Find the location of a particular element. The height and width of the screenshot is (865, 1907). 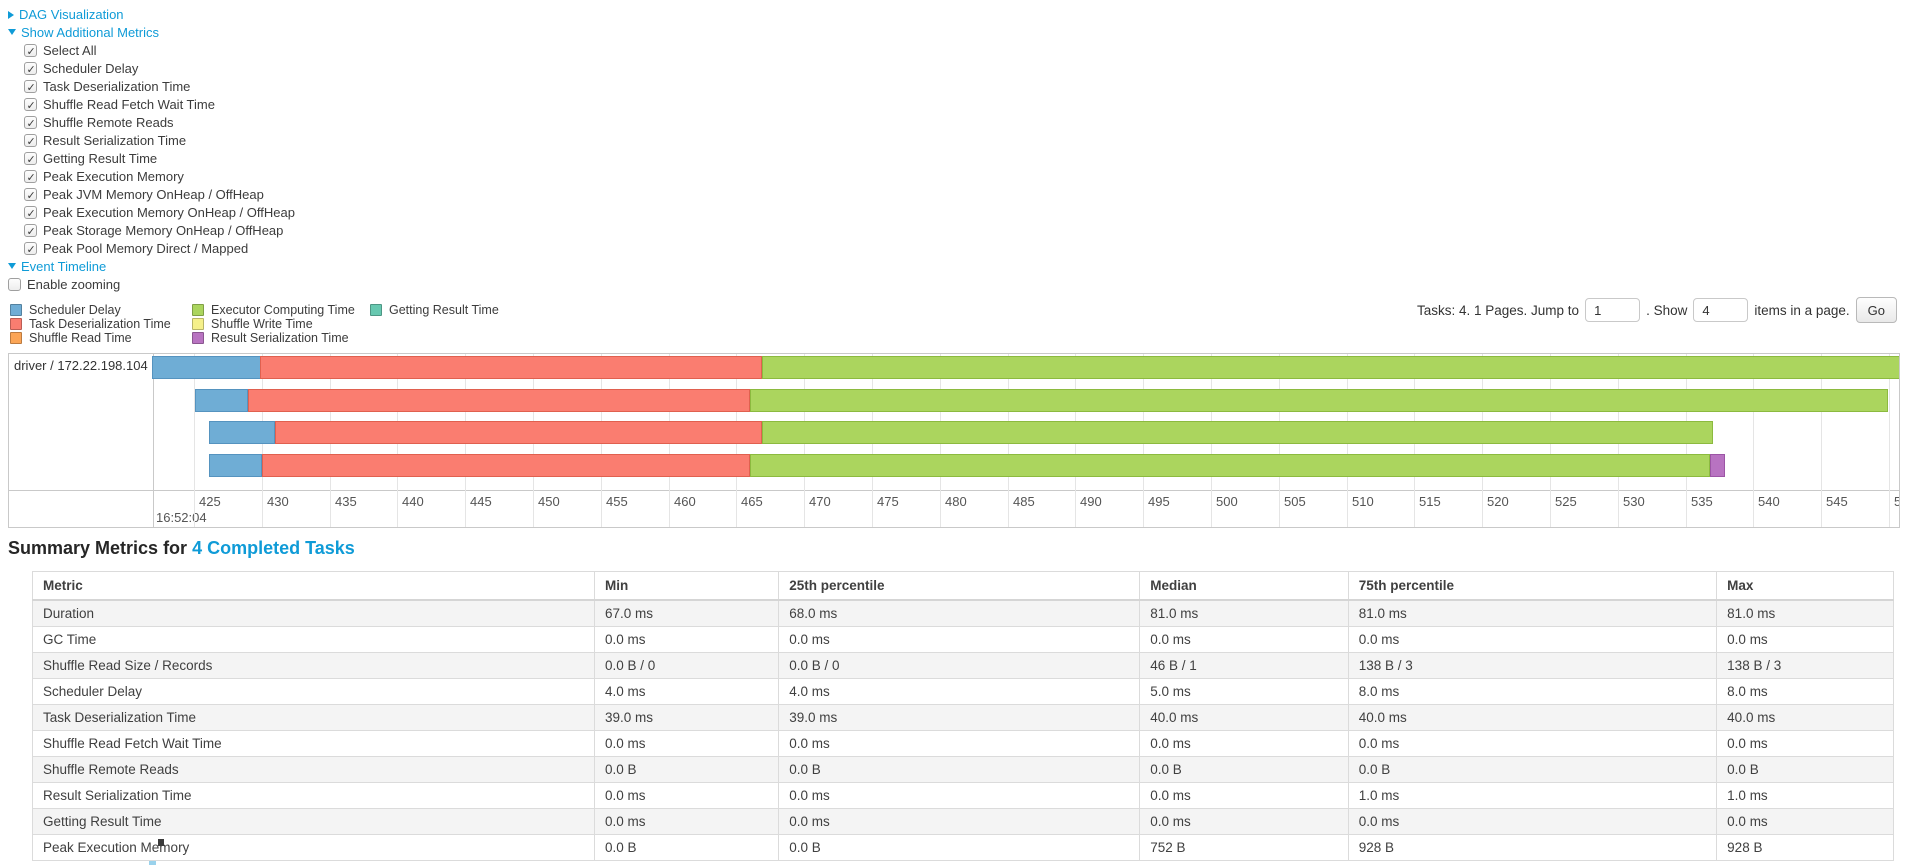

table-cell: 138 B / 3 is located at coordinates (1532, 665).